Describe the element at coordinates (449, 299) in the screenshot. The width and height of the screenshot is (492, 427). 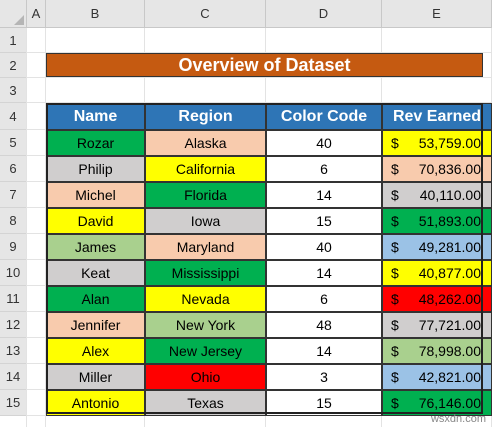
I see `rev-amount: 48,262.00` at that location.